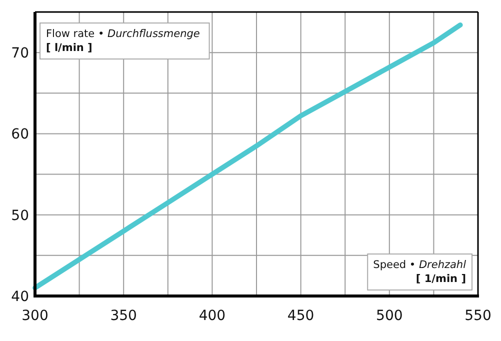  I want to click on y-tick-label: 40, so click(20, 297).